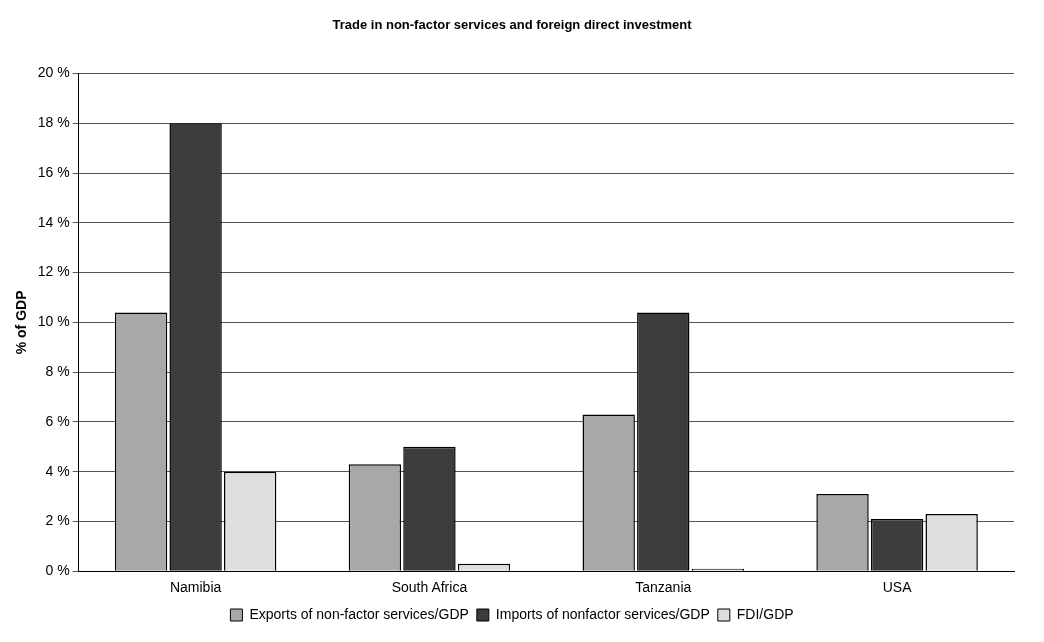  What do you see at coordinates (57, 570) in the screenshot?
I see `y-tick-label: 0 %` at bounding box center [57, 570].